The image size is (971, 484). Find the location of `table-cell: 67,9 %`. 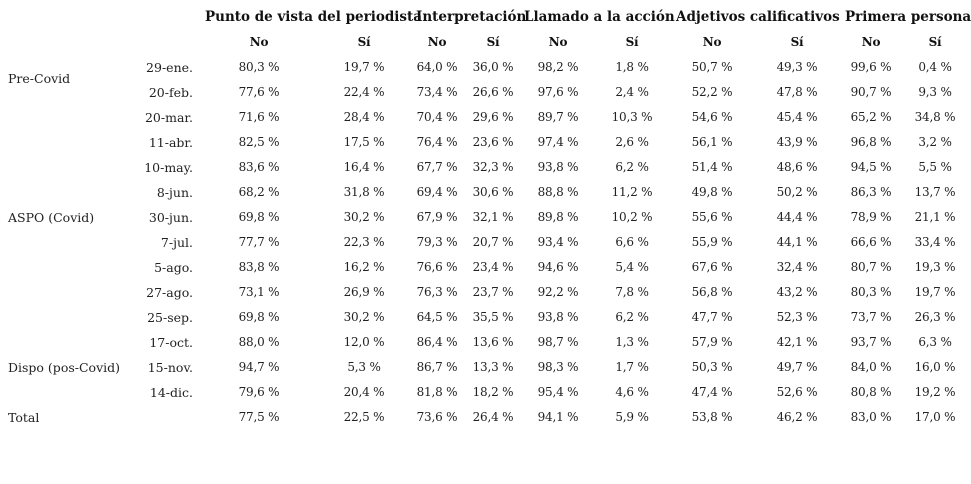

table-cell: 67,9 % is located at coordinates (437, 217).